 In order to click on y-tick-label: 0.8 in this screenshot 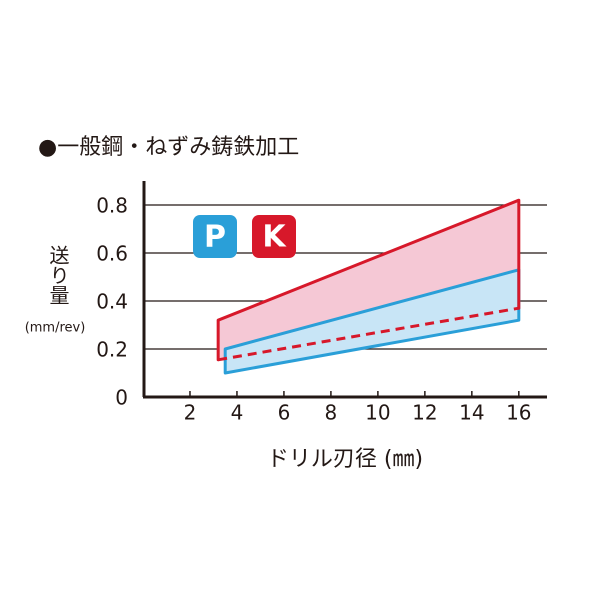, I will do `click(112, 206)`.